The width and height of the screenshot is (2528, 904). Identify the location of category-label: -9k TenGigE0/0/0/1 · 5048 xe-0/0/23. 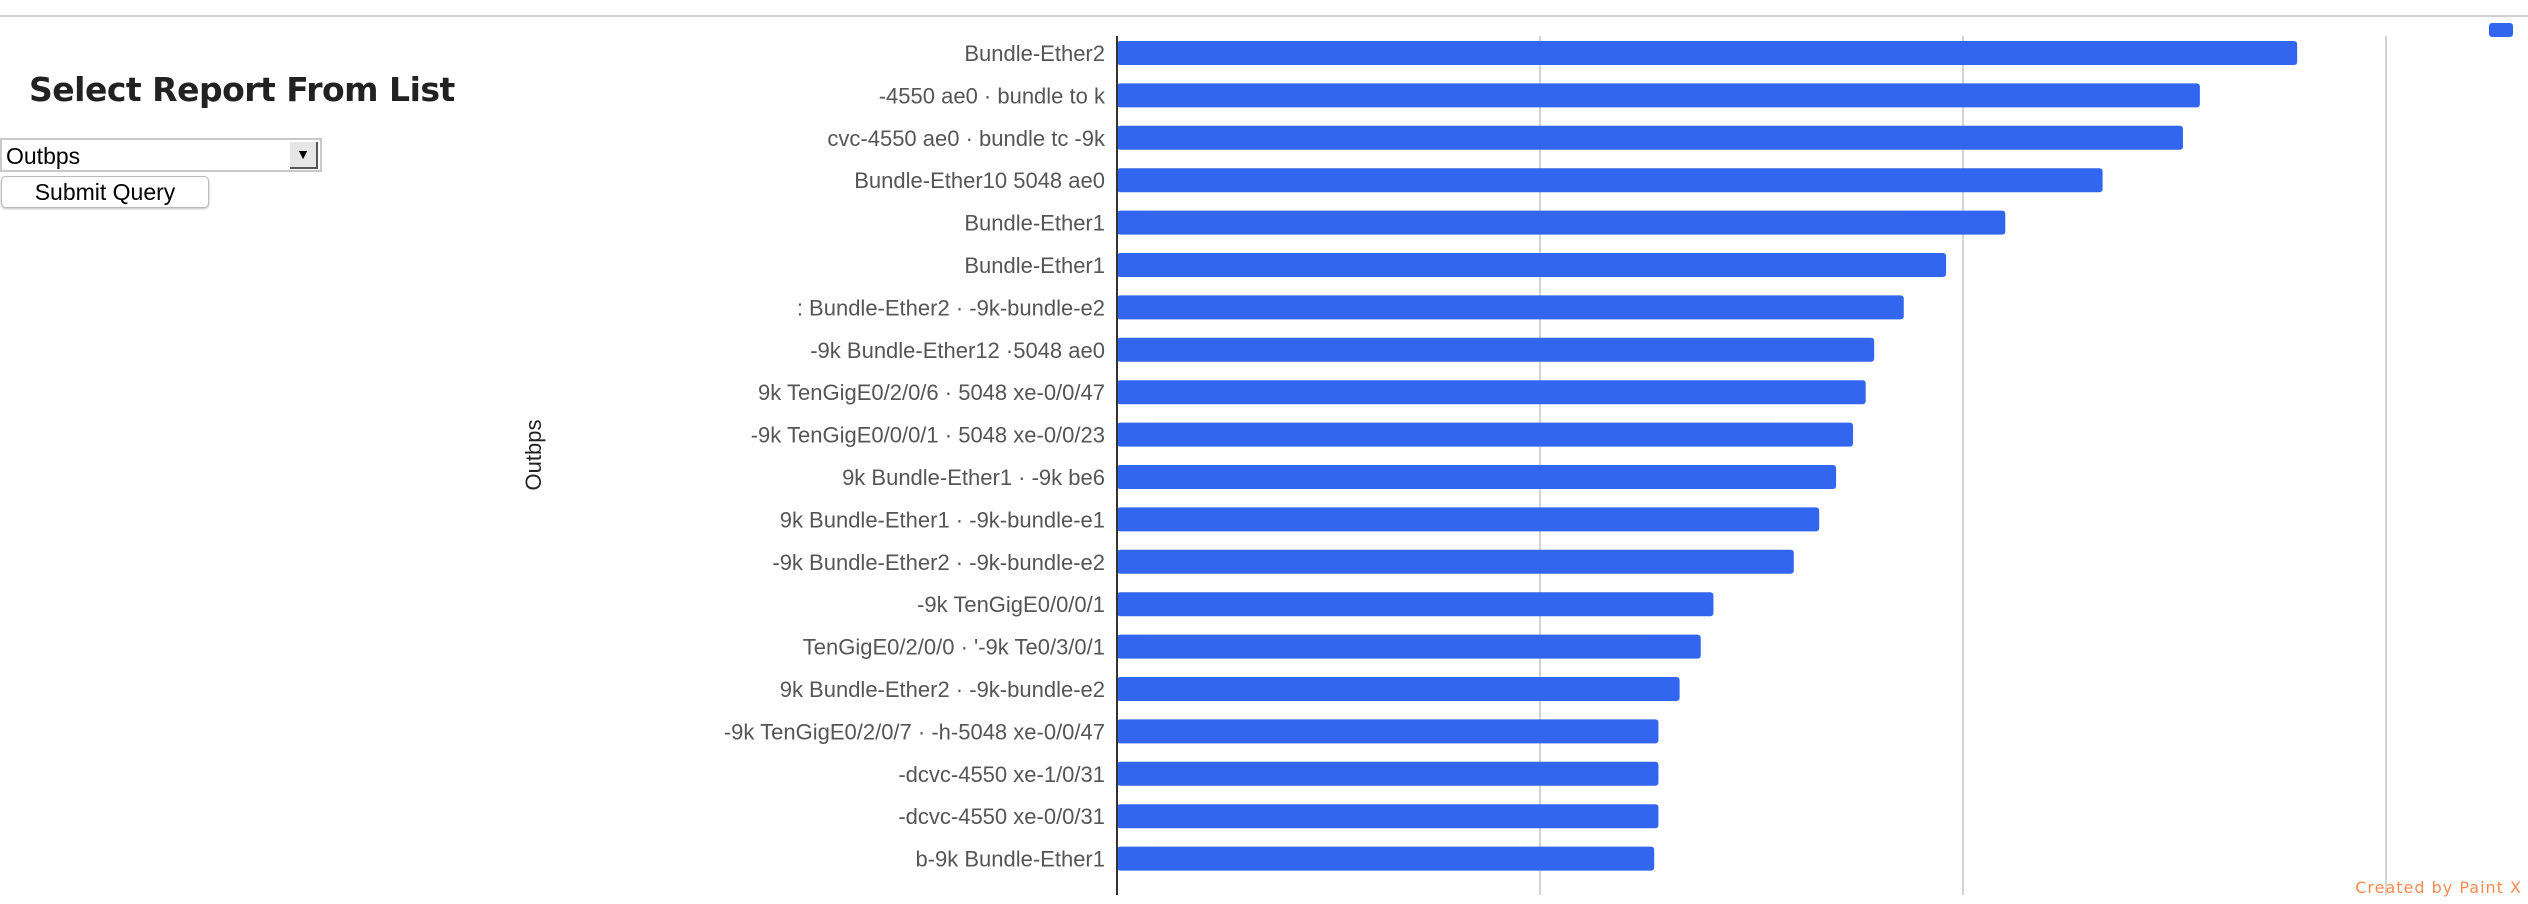
(928, 435).